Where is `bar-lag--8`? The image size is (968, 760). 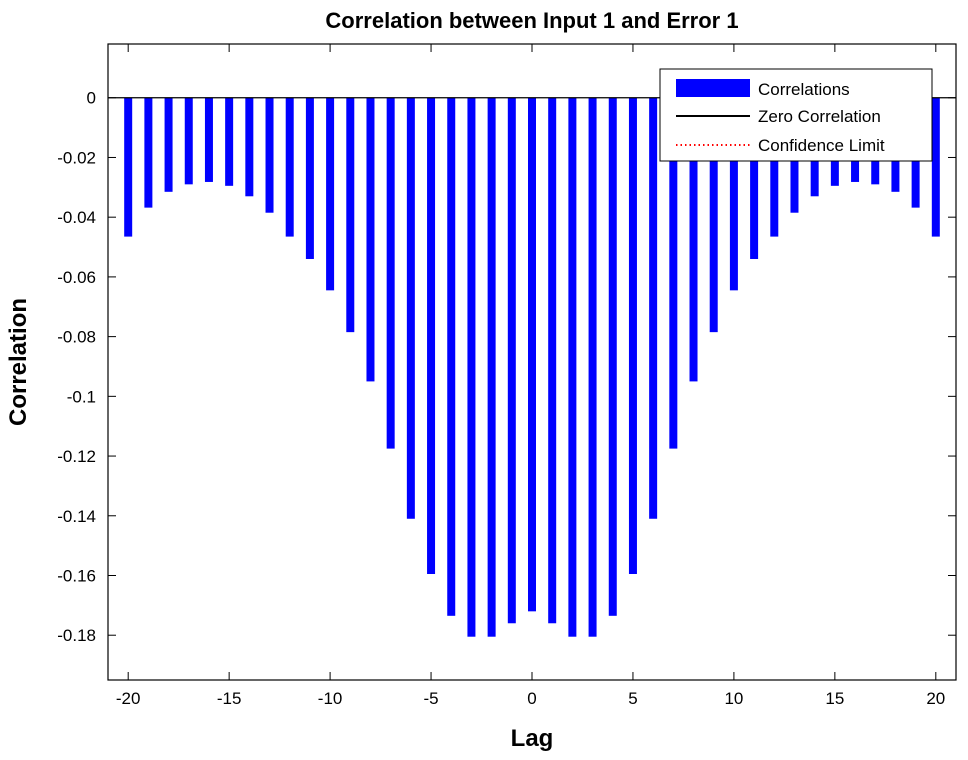 bar-lag--8 is located at coordinates (370, 239).